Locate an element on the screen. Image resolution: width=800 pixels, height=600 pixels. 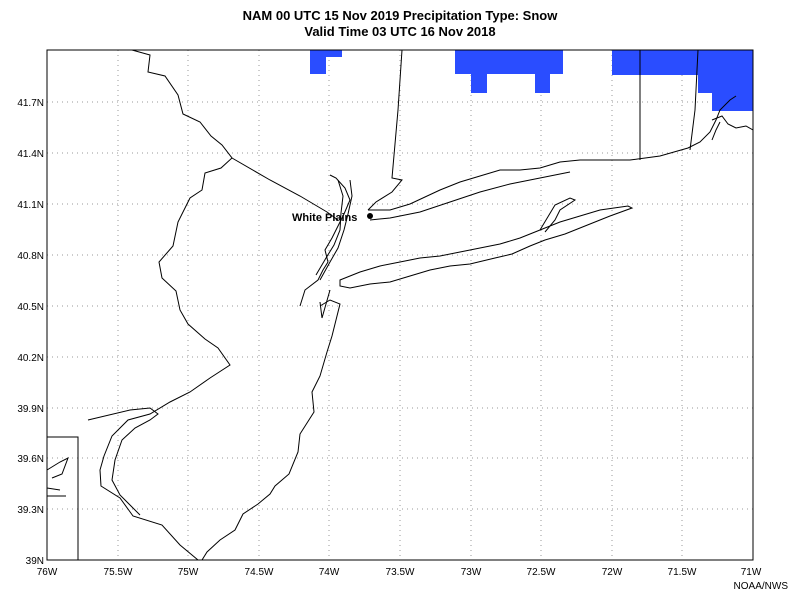
lat-label: 39N is located at coordinates (35, 561).